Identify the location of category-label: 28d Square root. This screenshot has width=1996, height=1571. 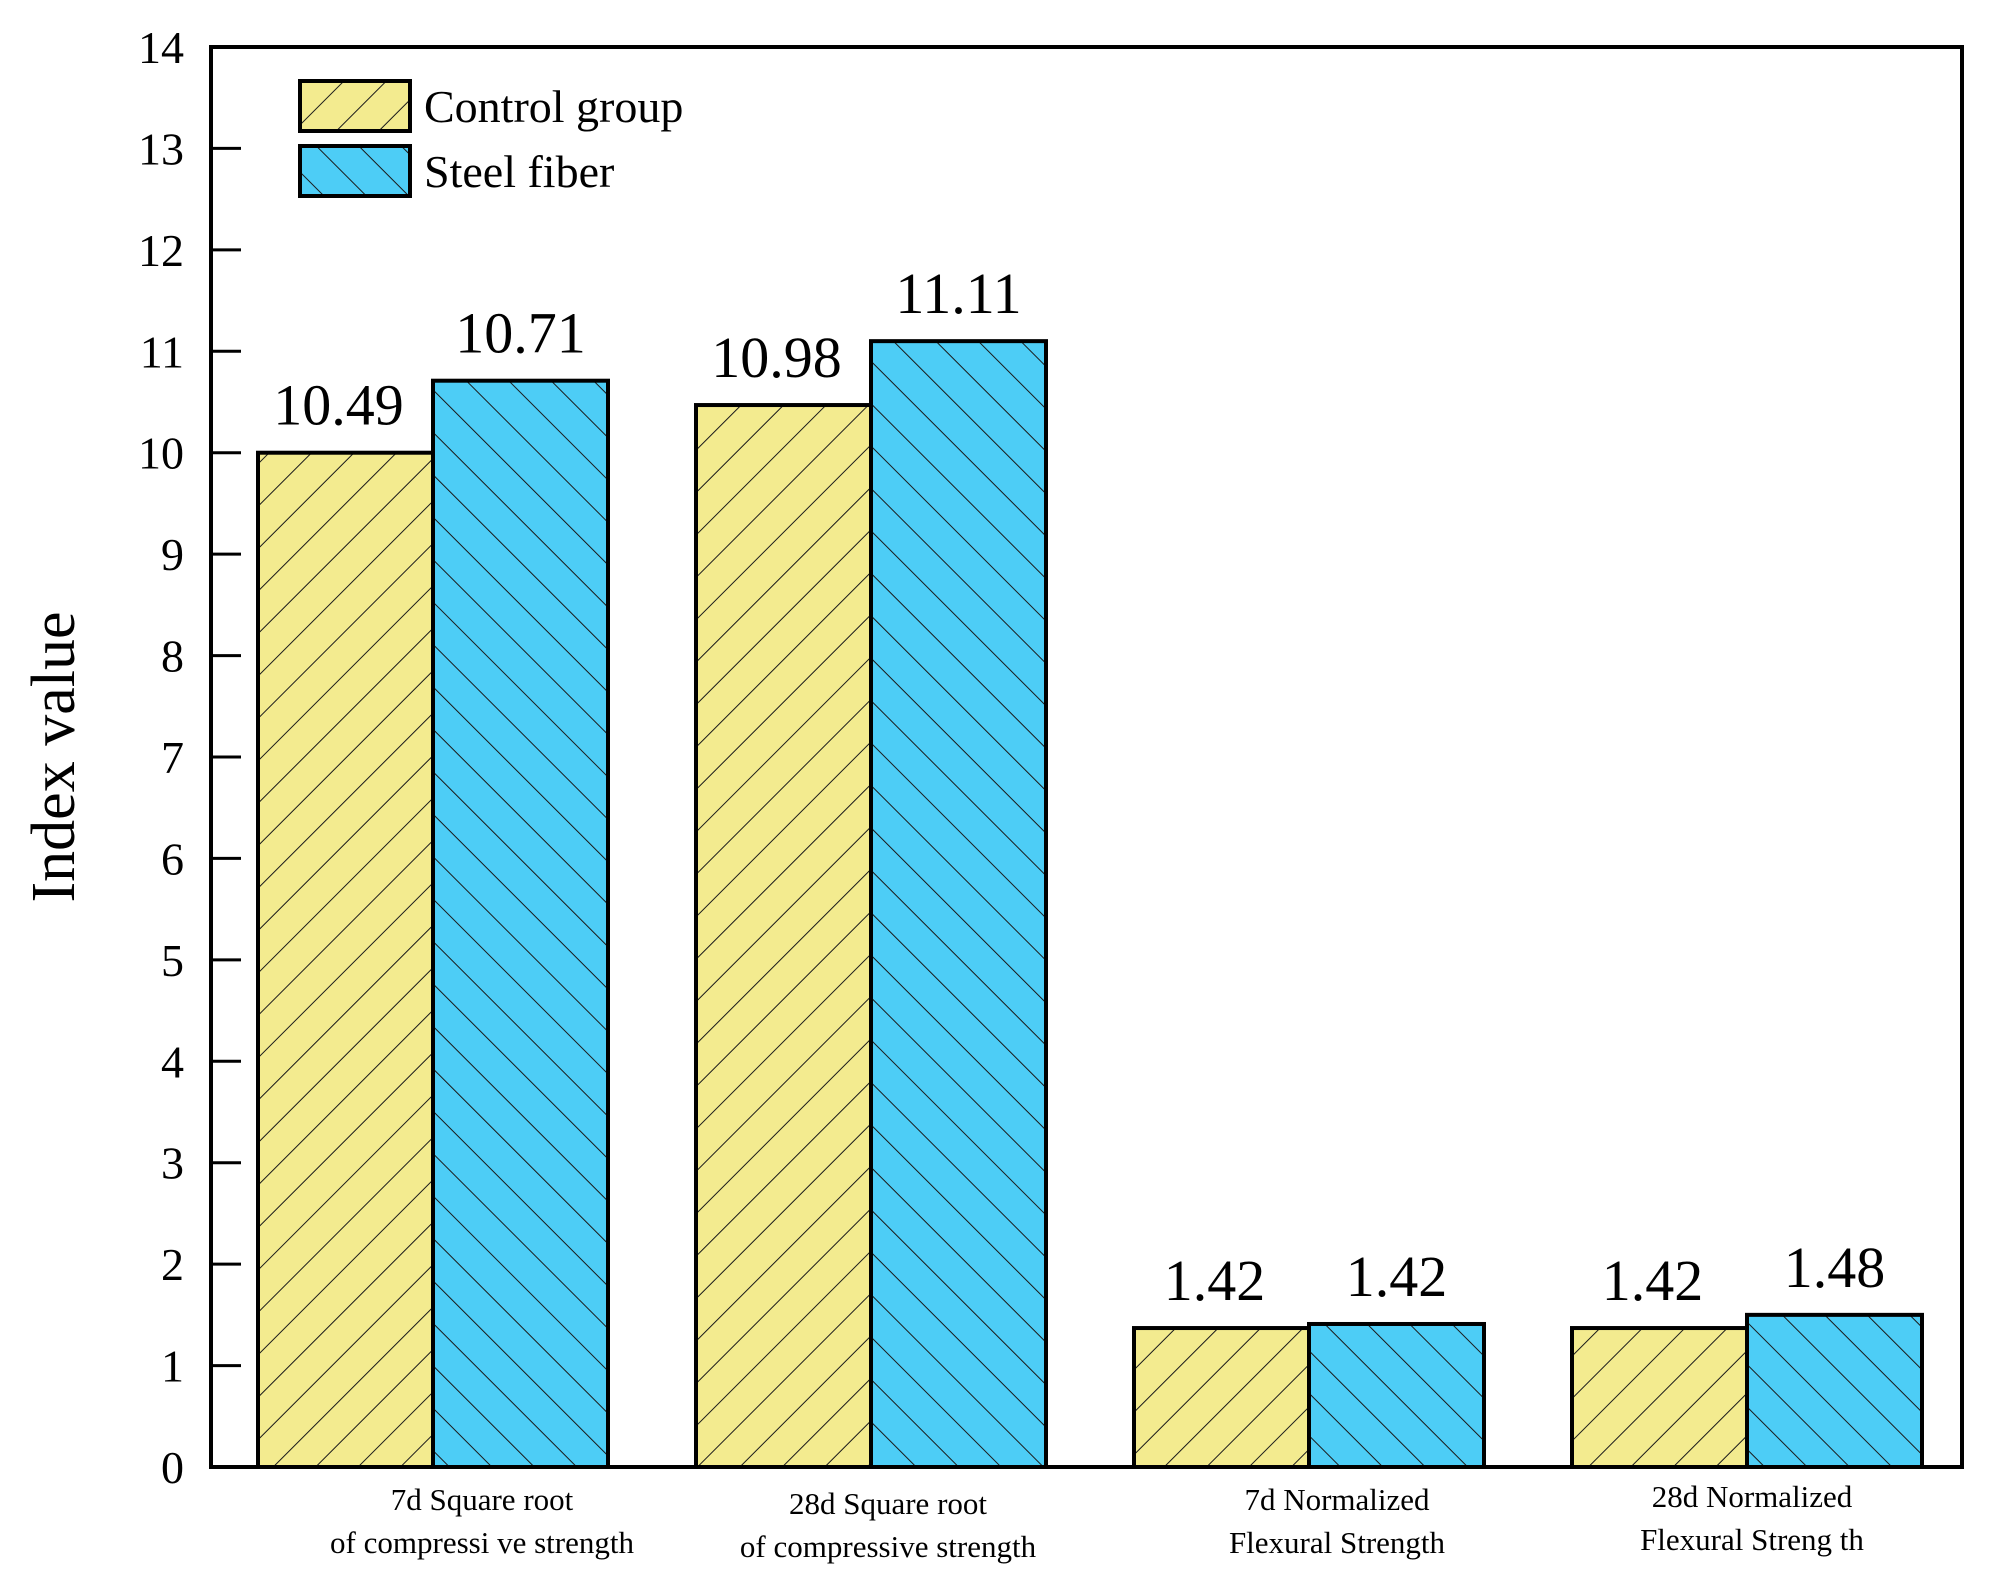
(888, 1503).